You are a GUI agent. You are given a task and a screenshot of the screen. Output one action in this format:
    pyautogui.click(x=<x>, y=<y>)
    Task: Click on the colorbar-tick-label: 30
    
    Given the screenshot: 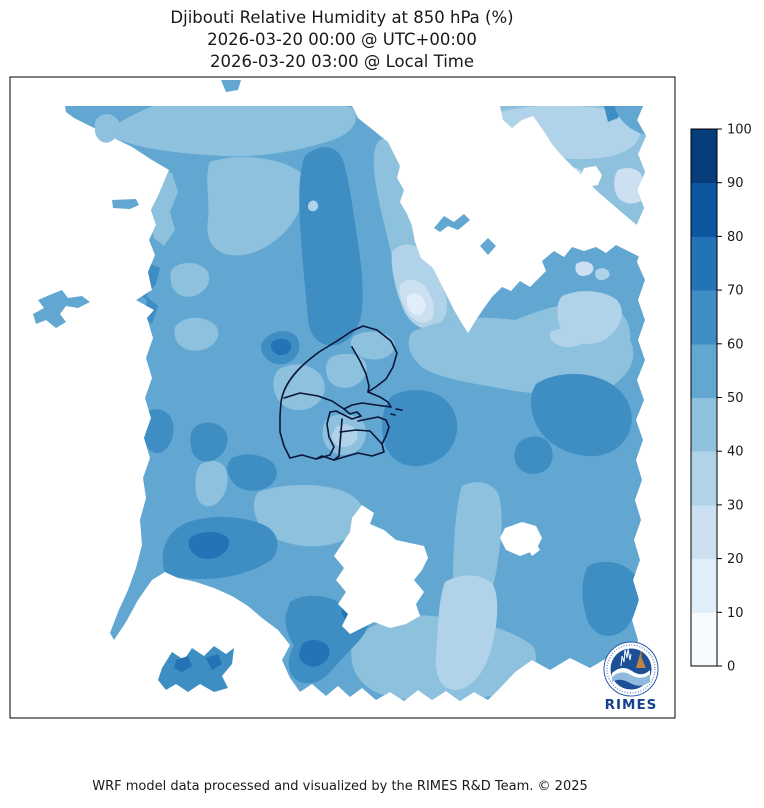 What is the action you would take?
    pyautogui.click(x=735, y=505)
    